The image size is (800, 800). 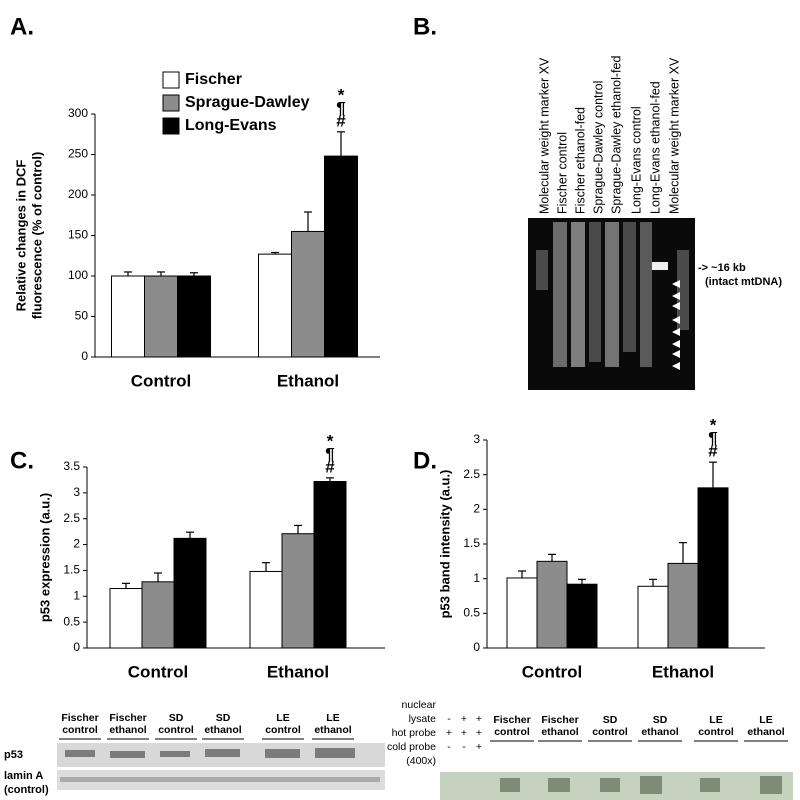 What do you see at coordinates (580, 160) in the screenshot?
I see `lane-label: Fischer ethanol-fed` at bounding box center [580, 160].